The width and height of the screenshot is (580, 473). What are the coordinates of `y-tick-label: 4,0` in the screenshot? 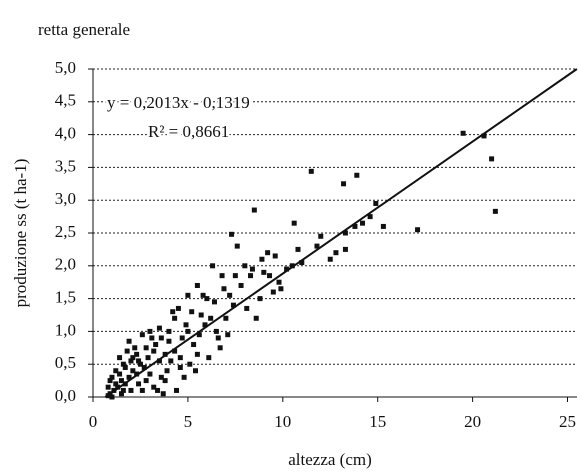 It's located at (65, 133).